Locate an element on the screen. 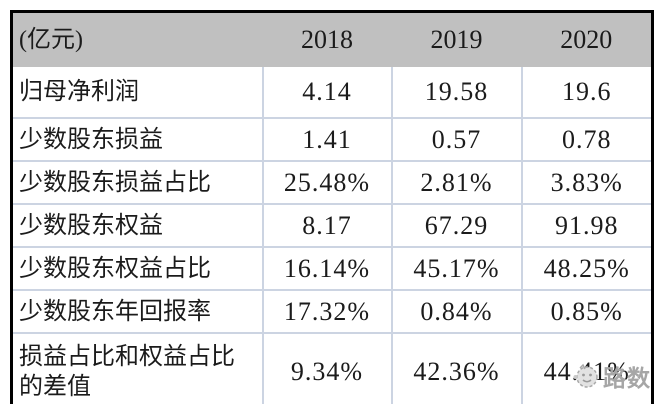 The width and height of the screenshot is (660, 404). value-cell: 9.34% is located at coordinates (326, 368).